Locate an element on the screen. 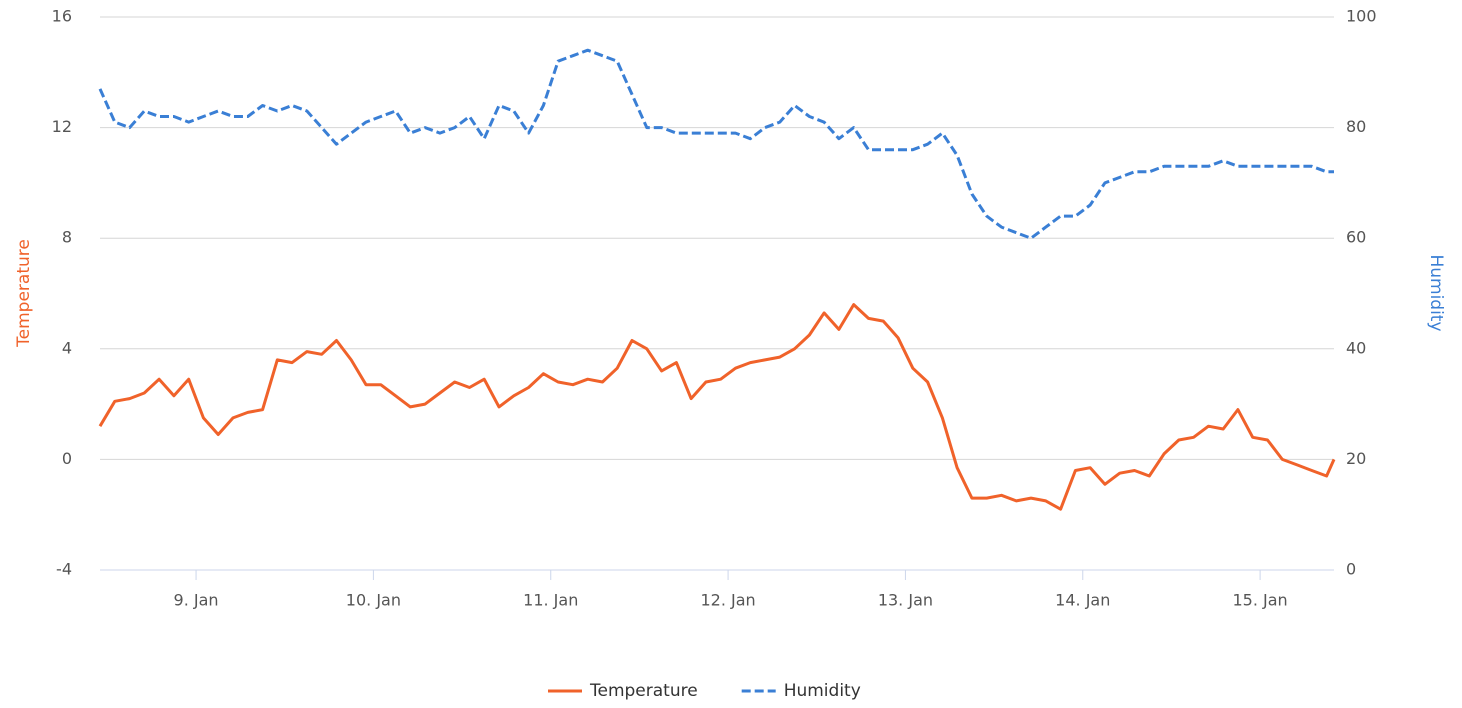 The width and height of the screenshot is (1462, 708). y-tick-label: 16 is located at coordinates (62, 16).